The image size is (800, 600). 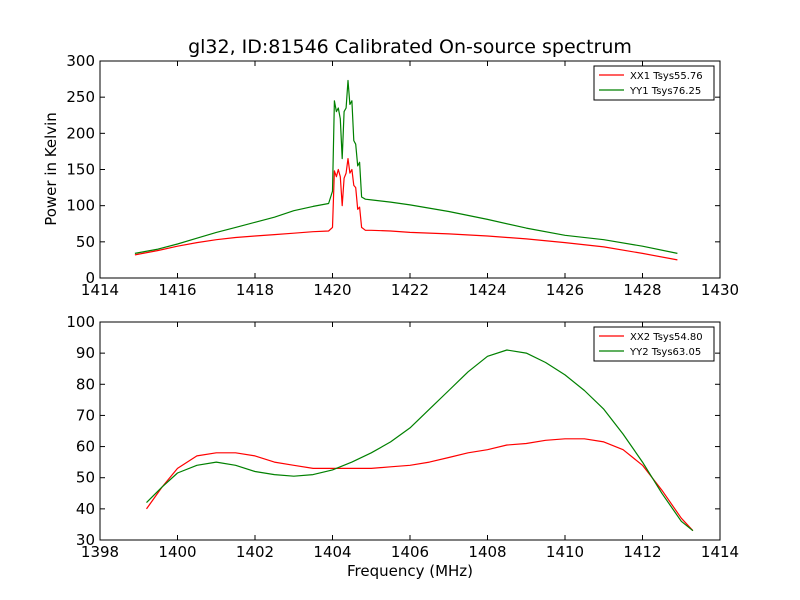 I want to click on top-plot-legend: XX1 Tsys55.76 YY1 Tsys76.25, so click(x=654, y=83).